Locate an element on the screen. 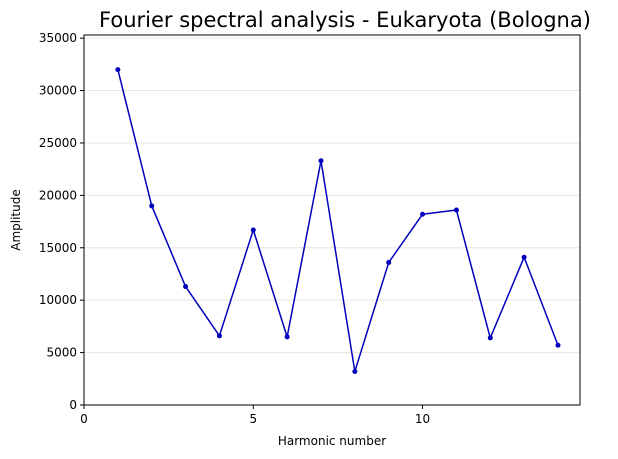  y-tick-label: 0 is located at coordinates (73, 405).